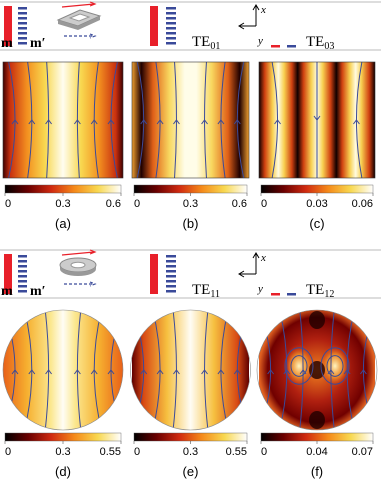  I want to click on ring-hole, so click(78, 265).